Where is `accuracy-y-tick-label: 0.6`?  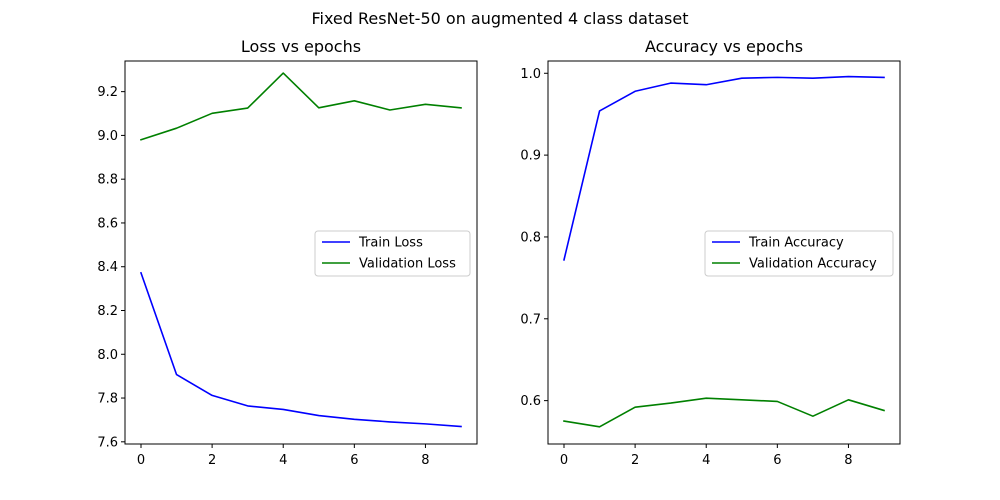 accuracy-y-tick-label: 0.6 is located at coordinates (530, 401).